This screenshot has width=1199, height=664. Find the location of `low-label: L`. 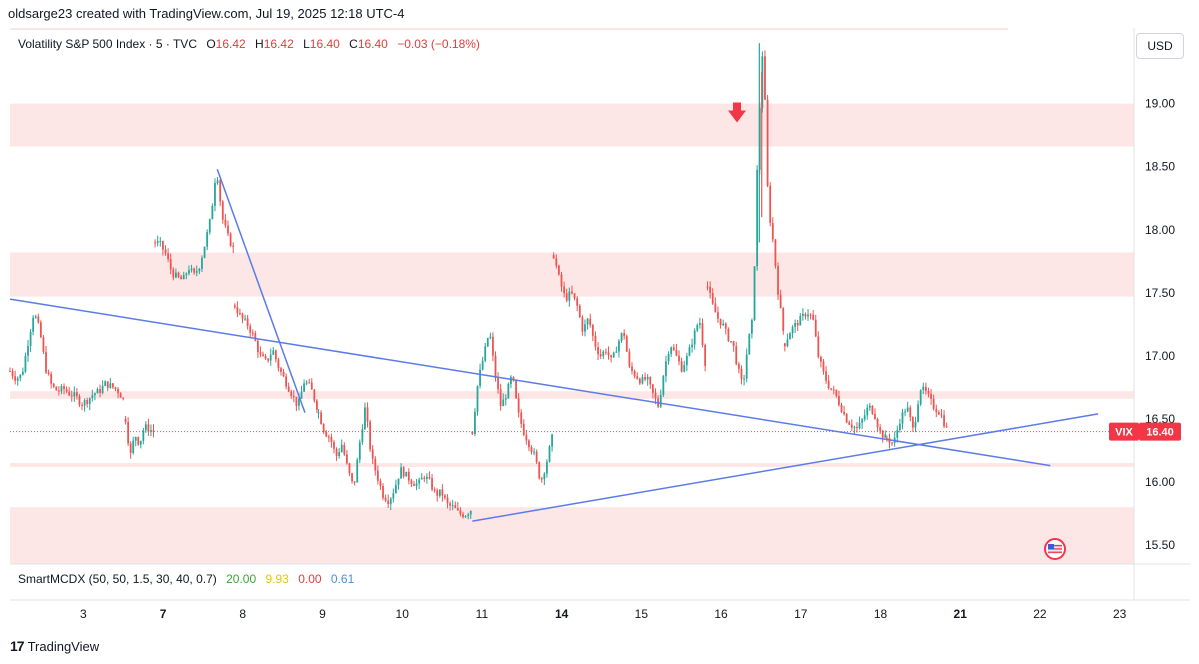

low-label: L is located at coordinates (306, 44).